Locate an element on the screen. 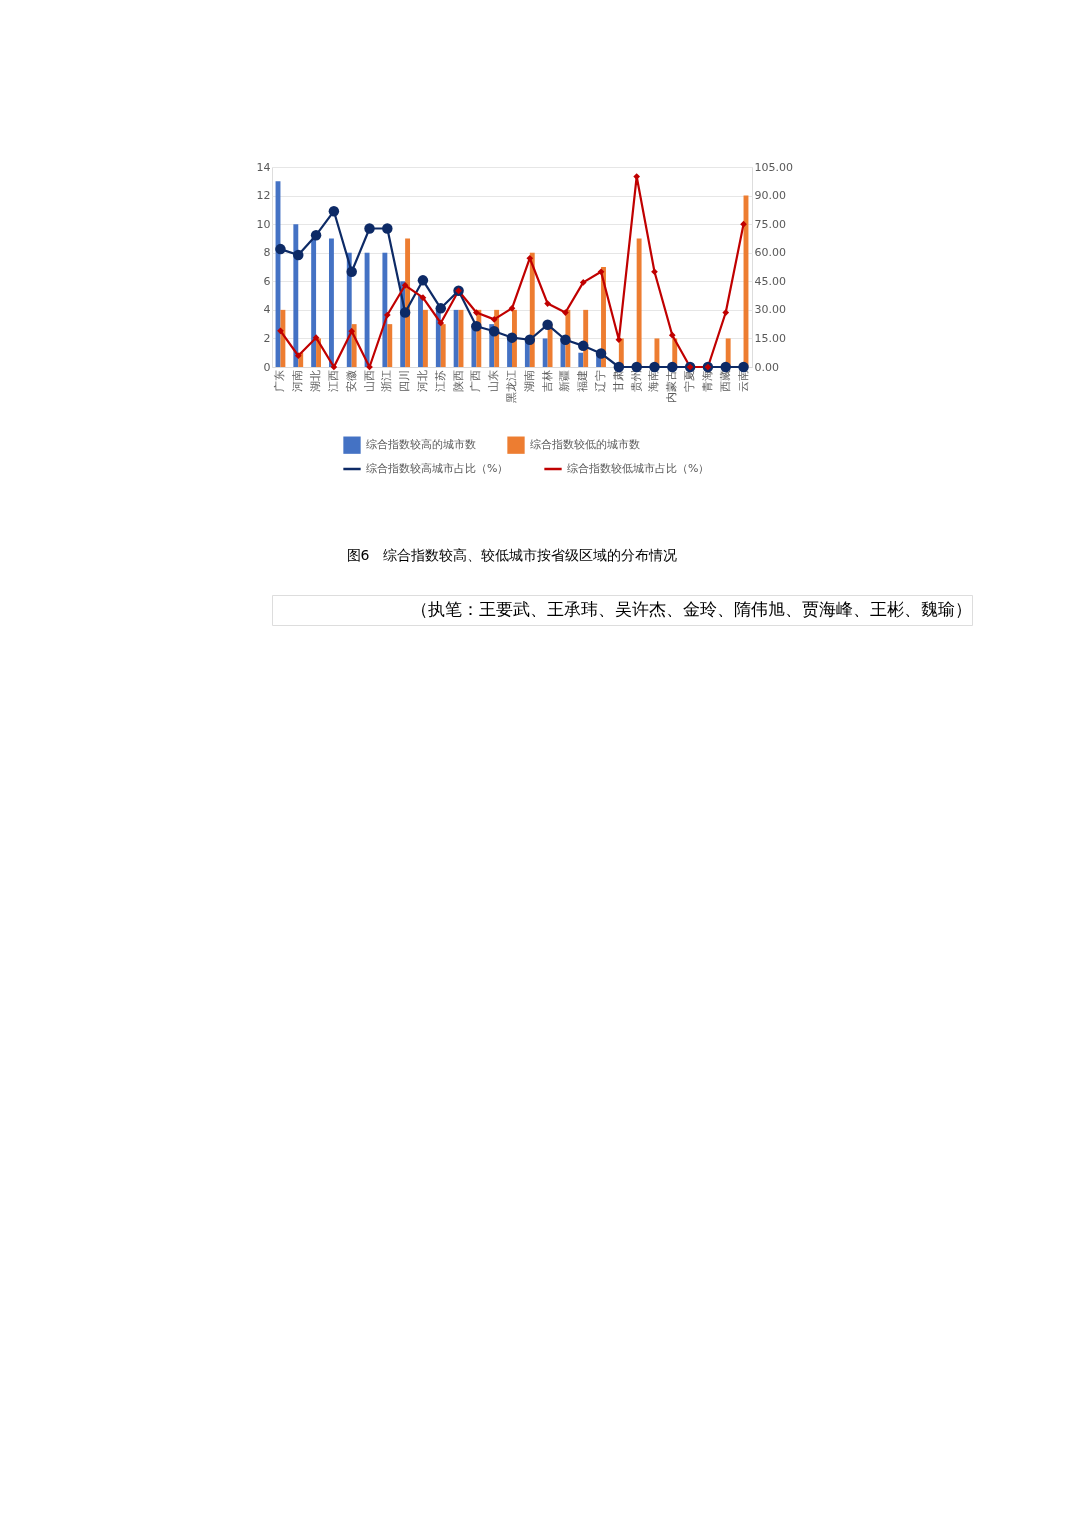  y-tick-label: 4 is located at coordinates (267, 310).